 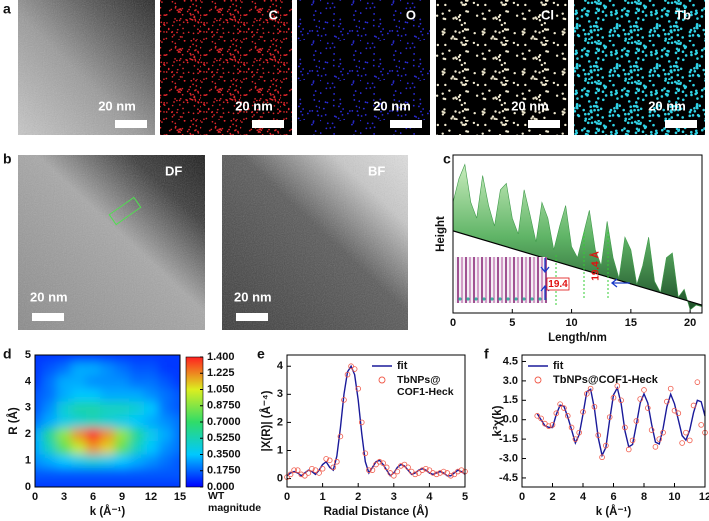 I want to click on x-axis-label: Length/nm, so click(x=577, y=338).